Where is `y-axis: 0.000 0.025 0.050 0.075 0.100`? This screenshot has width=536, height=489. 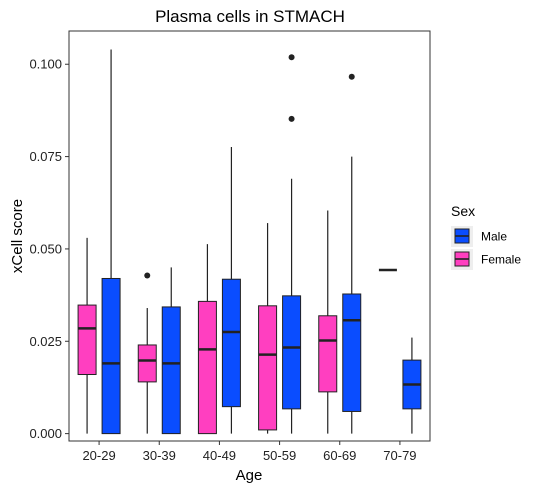 y-axis: 0.000 0.025 0.050 0.075 0.100 is located at coordinates (49, 249).